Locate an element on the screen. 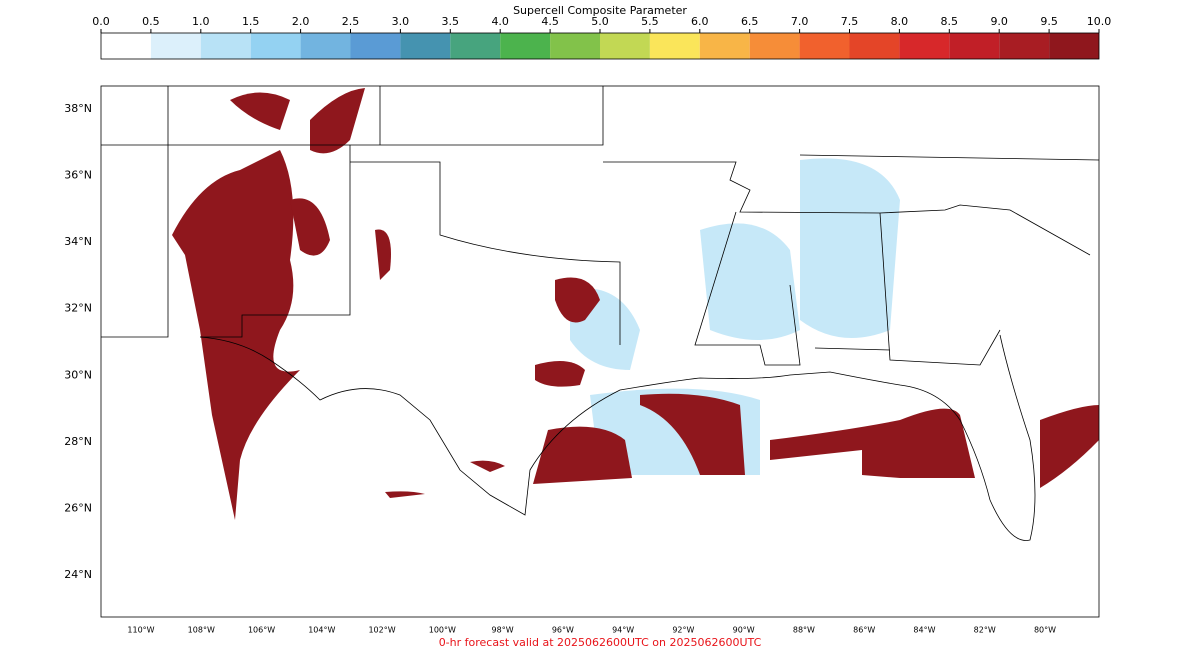 The width and height of the screenshot is (1200, 650). lon-label: 96°W is located at coordinates (563, 630).